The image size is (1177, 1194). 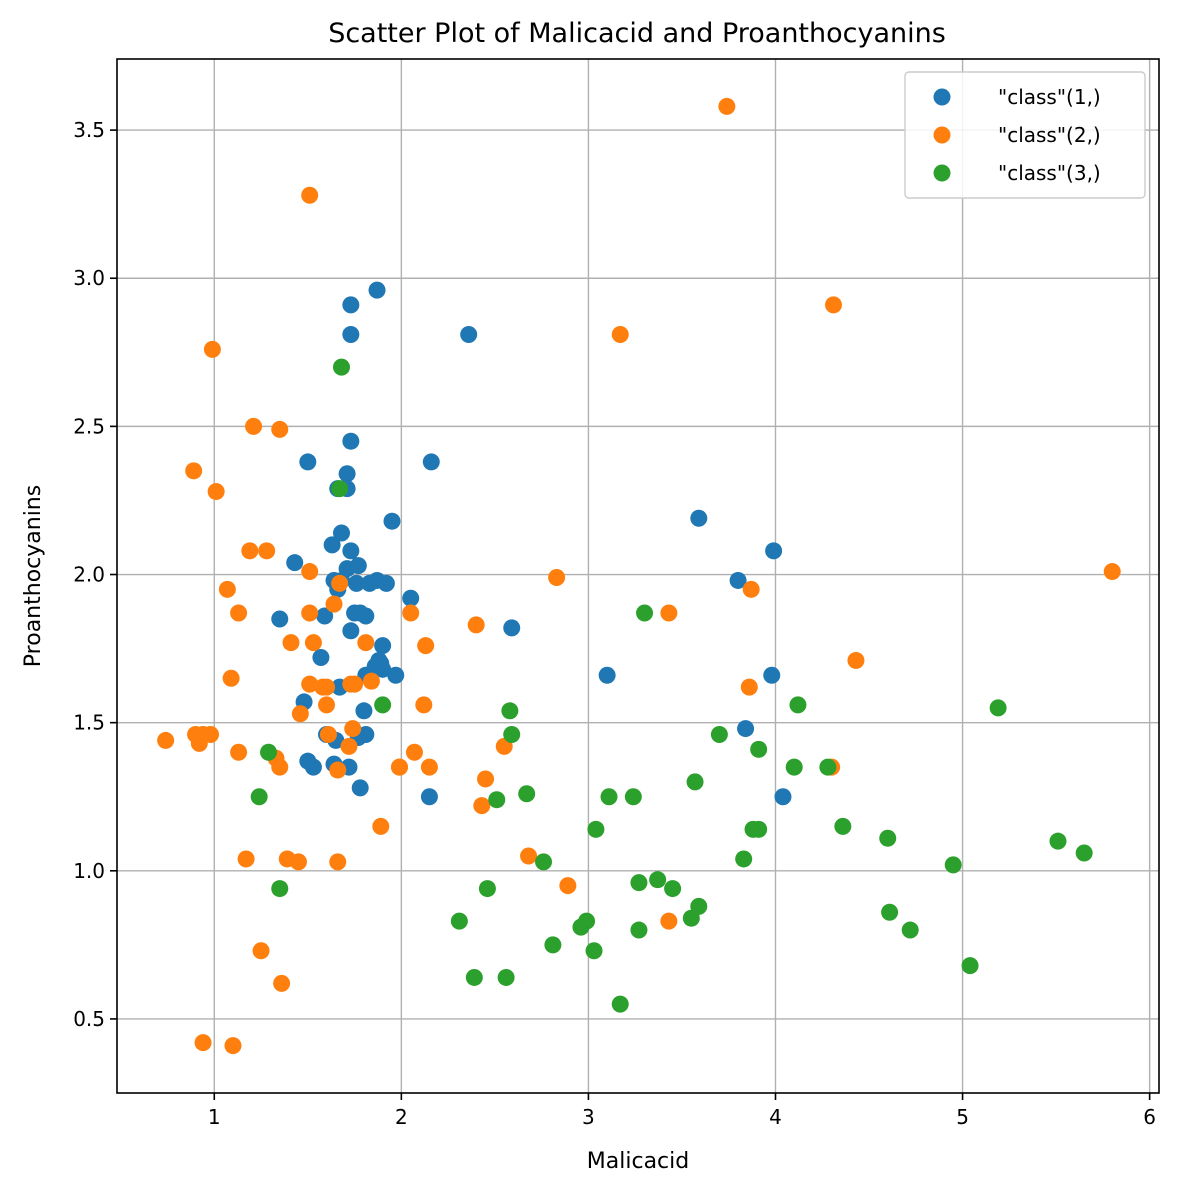 I want to click on y-tick-label: 2.5, so click(x=89, y=426).